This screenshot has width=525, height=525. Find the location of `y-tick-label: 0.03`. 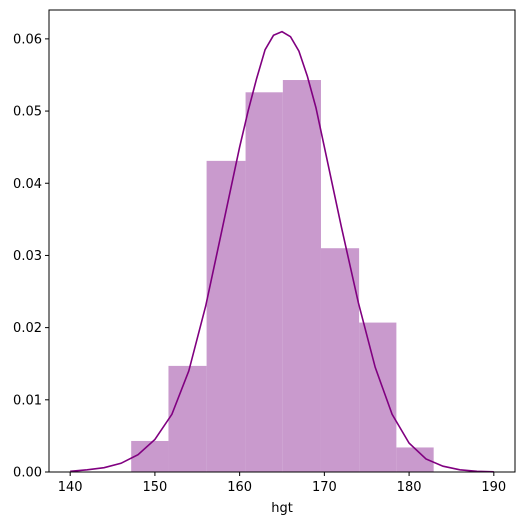

y-tick-label: 0.03 is located at coordinates (27, 256).